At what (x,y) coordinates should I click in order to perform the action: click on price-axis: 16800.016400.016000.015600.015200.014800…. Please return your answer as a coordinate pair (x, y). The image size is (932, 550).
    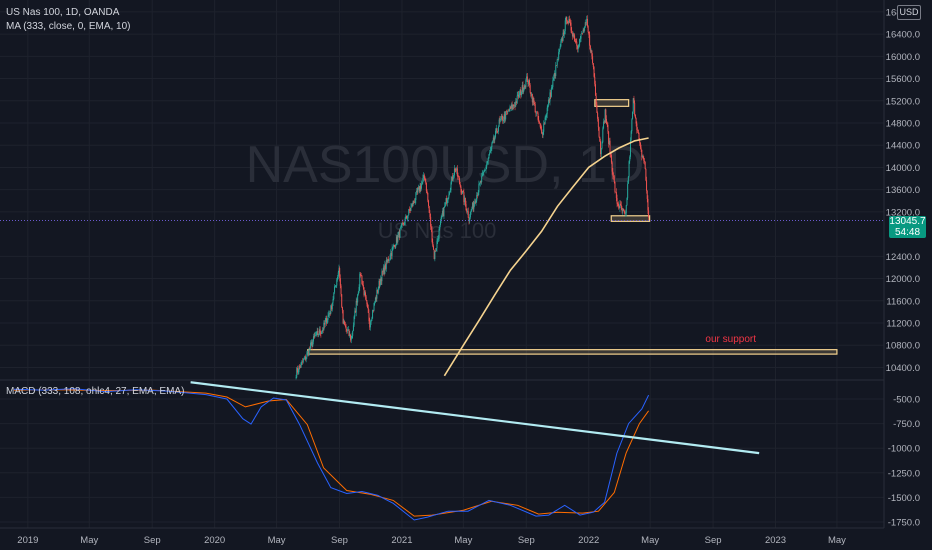
    Looking at the image, I should click on (903, 190).